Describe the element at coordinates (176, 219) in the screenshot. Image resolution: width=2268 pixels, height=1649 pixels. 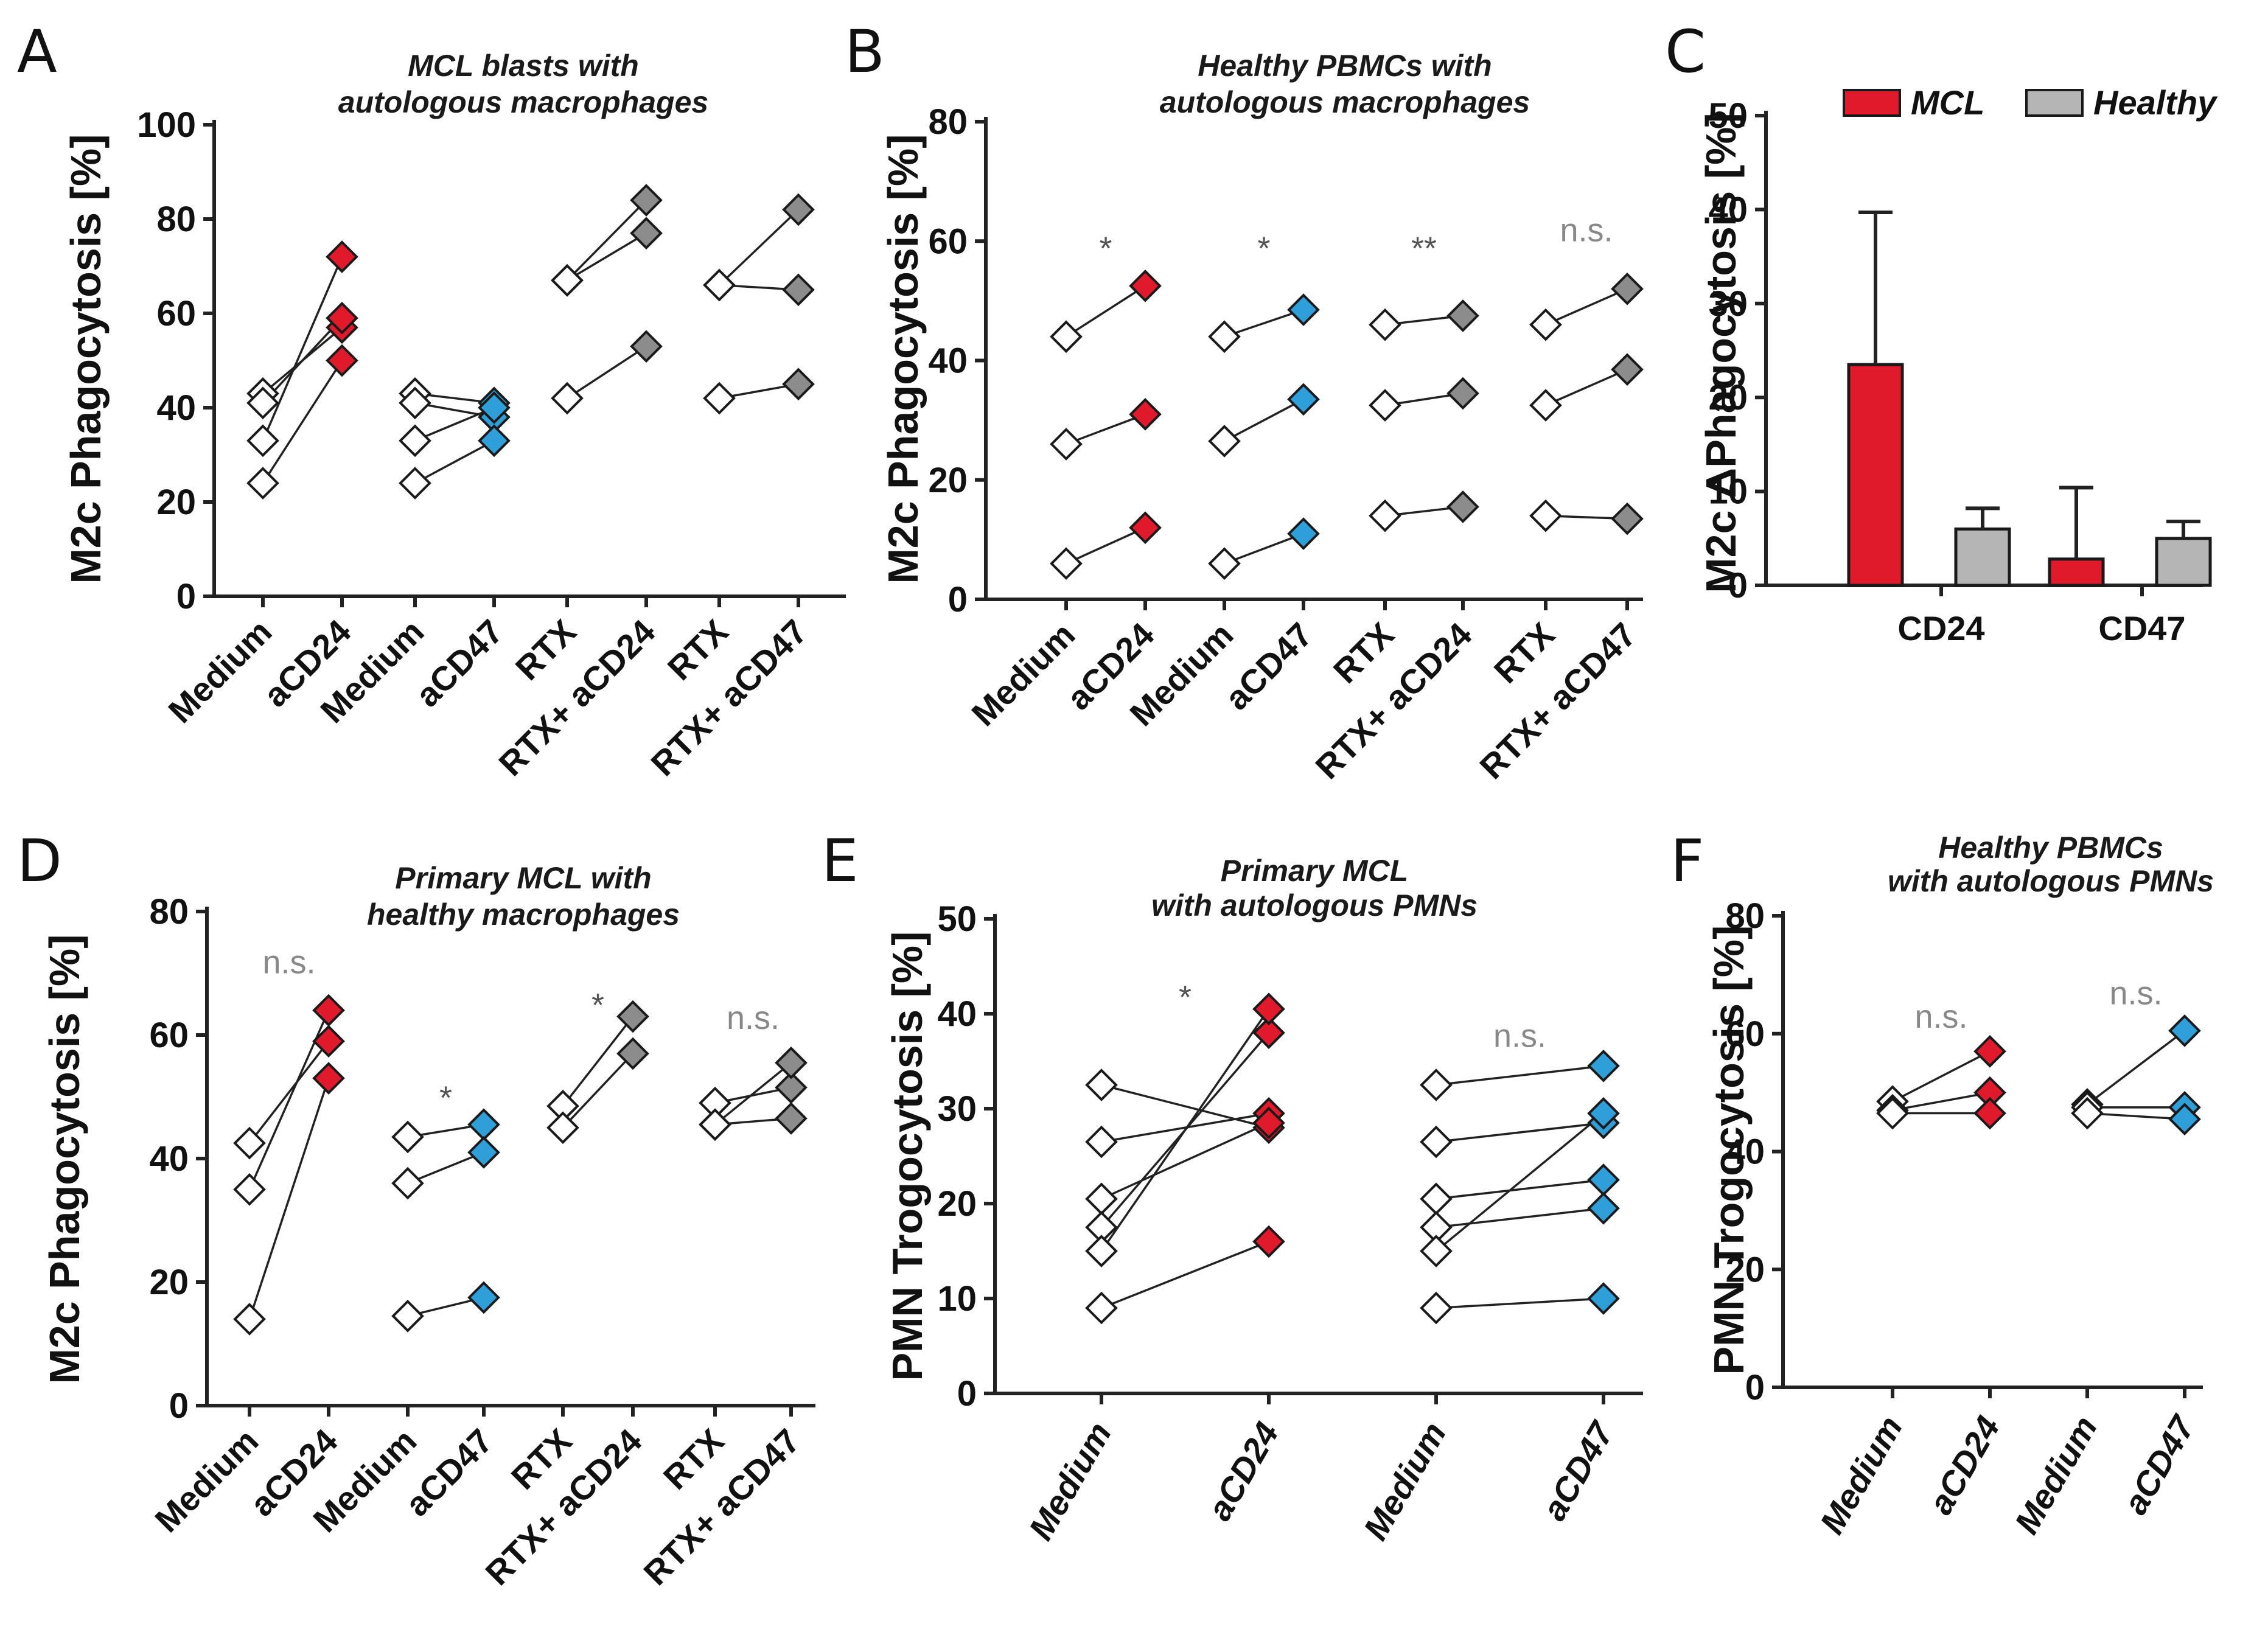
I see `y-tick-label-A: 80` at that location.